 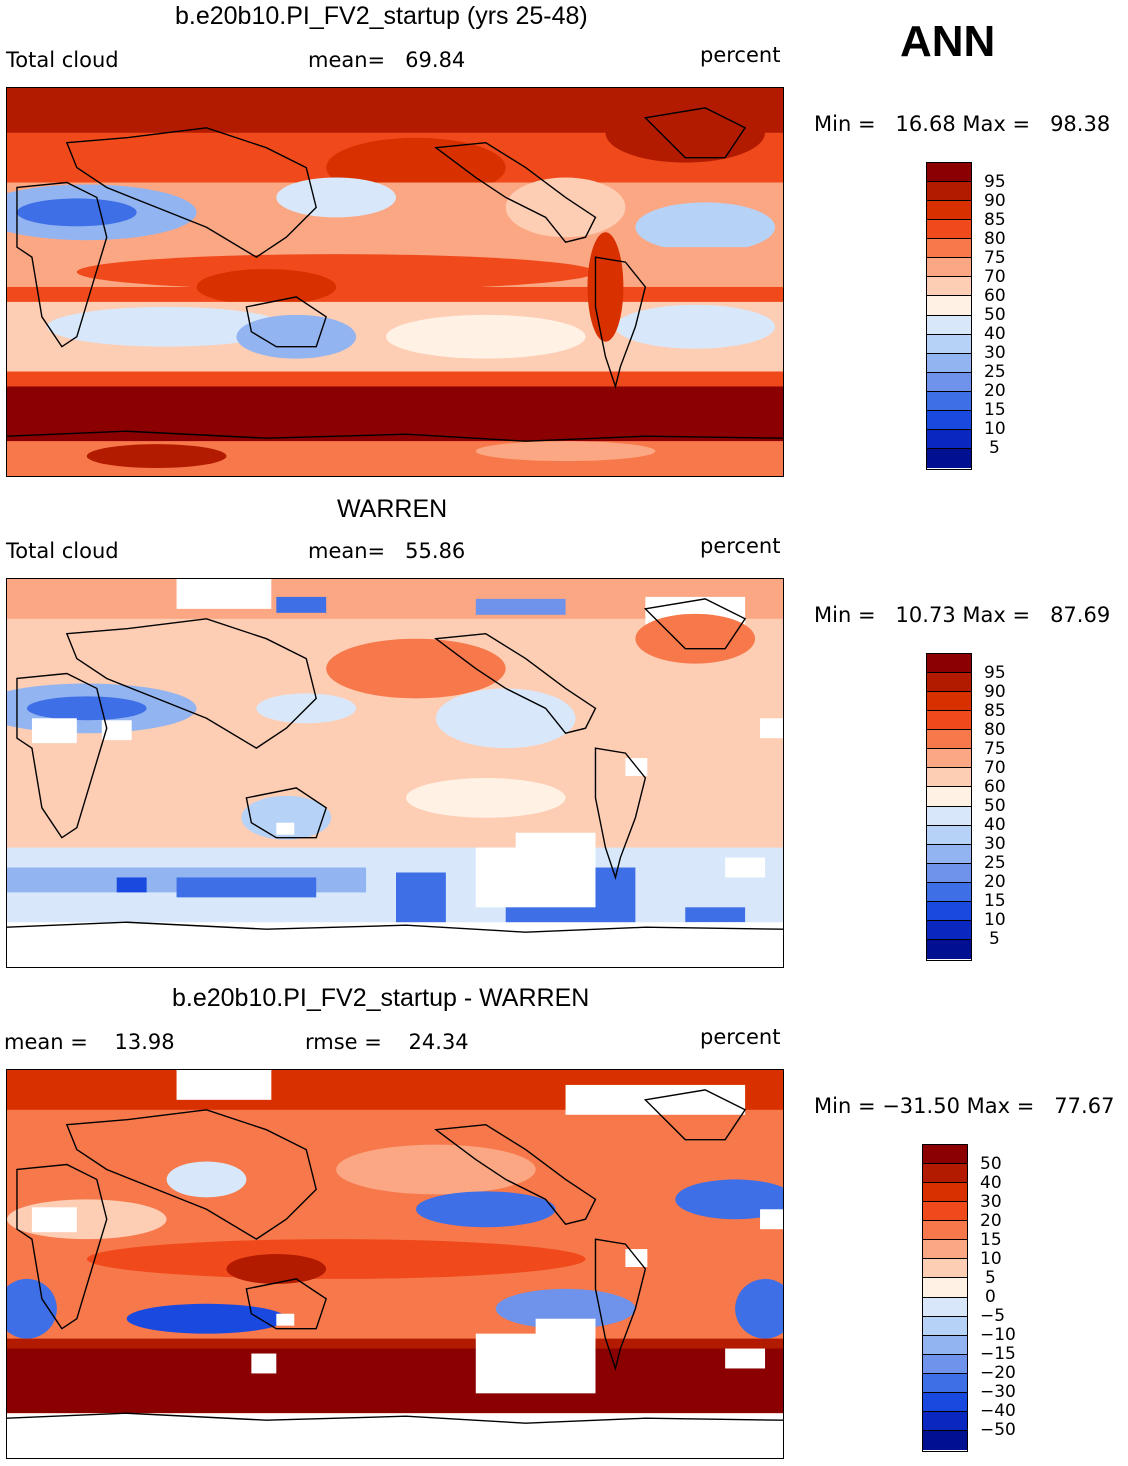 I want to click on season-label: ANN, so click(x=948, y=41).